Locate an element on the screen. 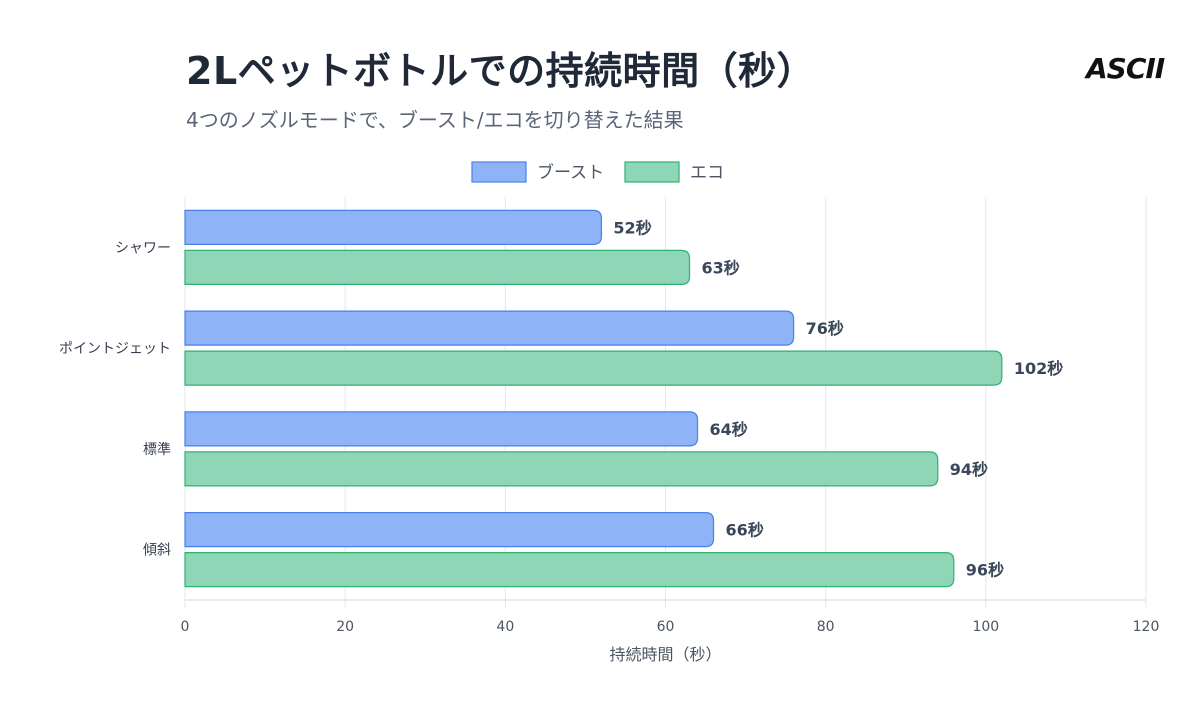 This screenshot has height=706, width=1200. x-tick-label: 60 is located at coordinates (666, 627).